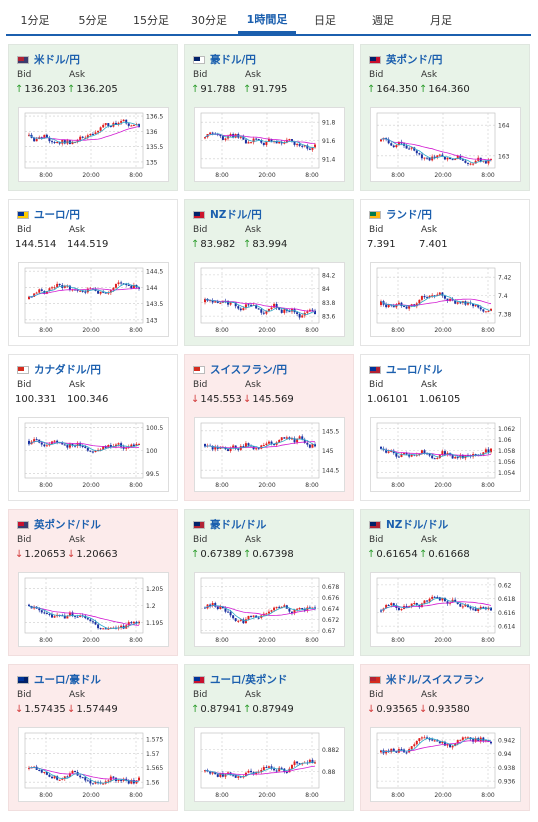 The image size is (538, 822). What do you see at coordinates (414, 60) in the screenshot?
I see `pair-name: 英ポンド/円` at bounding box center [414, 60].